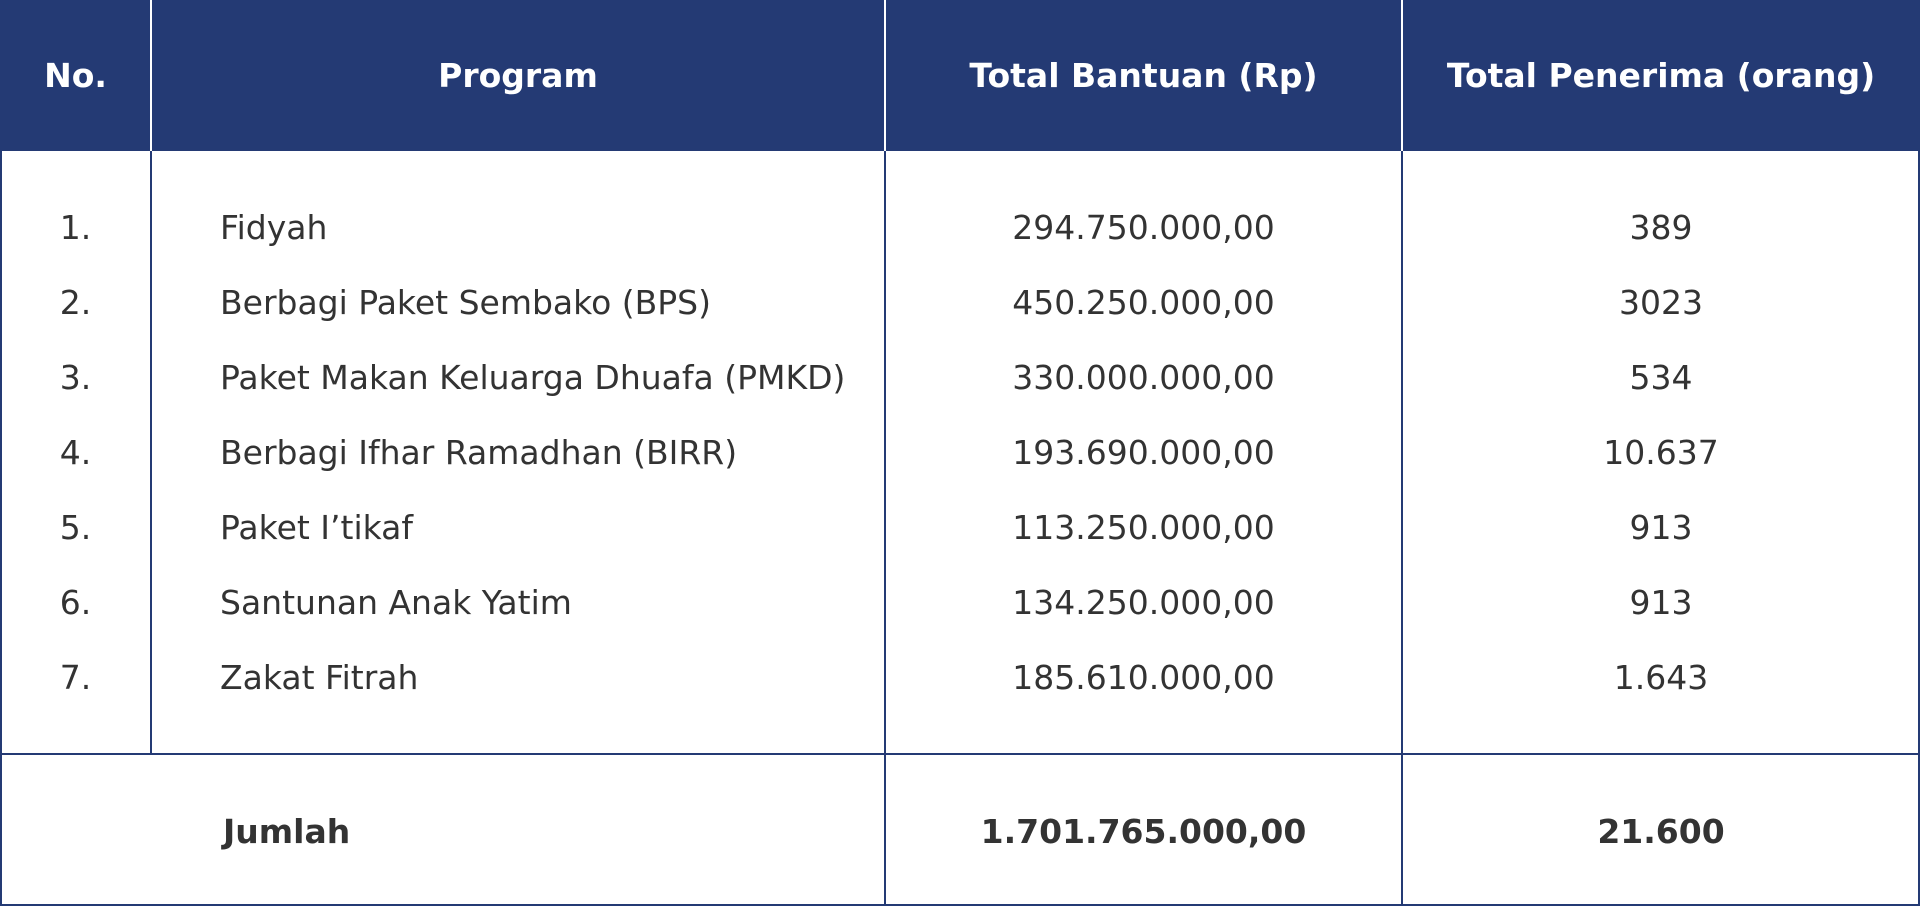  I want to click on program-name: Berbagi Ifhar Ramadhan (BIRR), so click(479, 452).